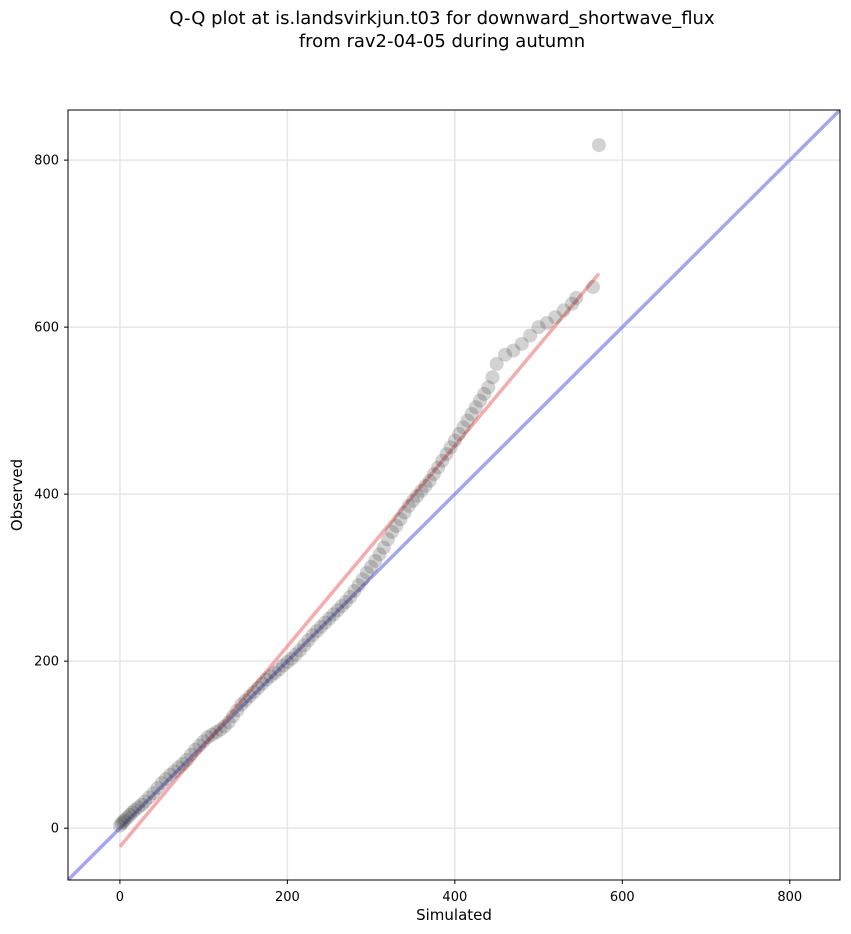  I want to click on x-axis-label: Simulated, so click(454, 915).